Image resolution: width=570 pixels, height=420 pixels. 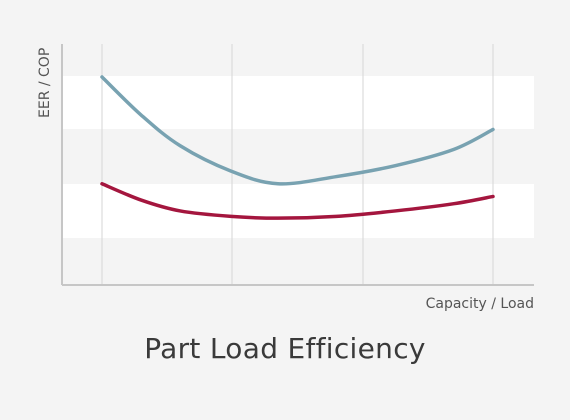 What do you see at coordinates (45, 83) in the screenshot?
I see `y-axis-label: EER / COP` at bounding box center [45, 83].